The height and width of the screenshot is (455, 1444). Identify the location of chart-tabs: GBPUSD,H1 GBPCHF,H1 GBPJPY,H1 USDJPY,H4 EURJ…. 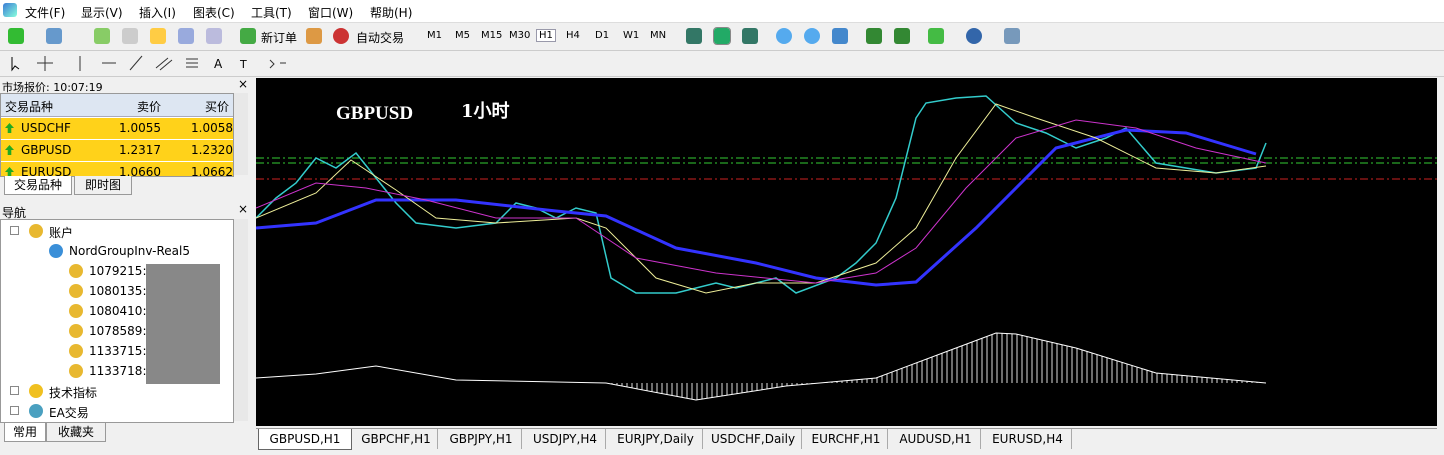
(846, 439).